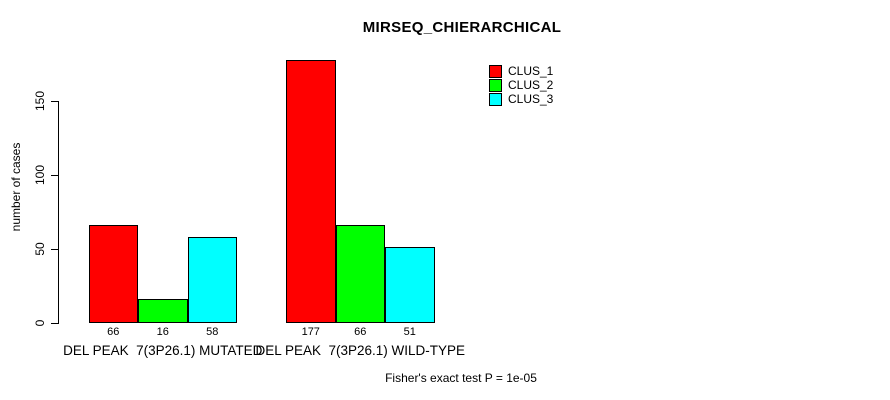 Image resolution: width=890 pixels, height=400 pixels. I want to click on legend-item-label: CLUS_1, so click(531, 71).